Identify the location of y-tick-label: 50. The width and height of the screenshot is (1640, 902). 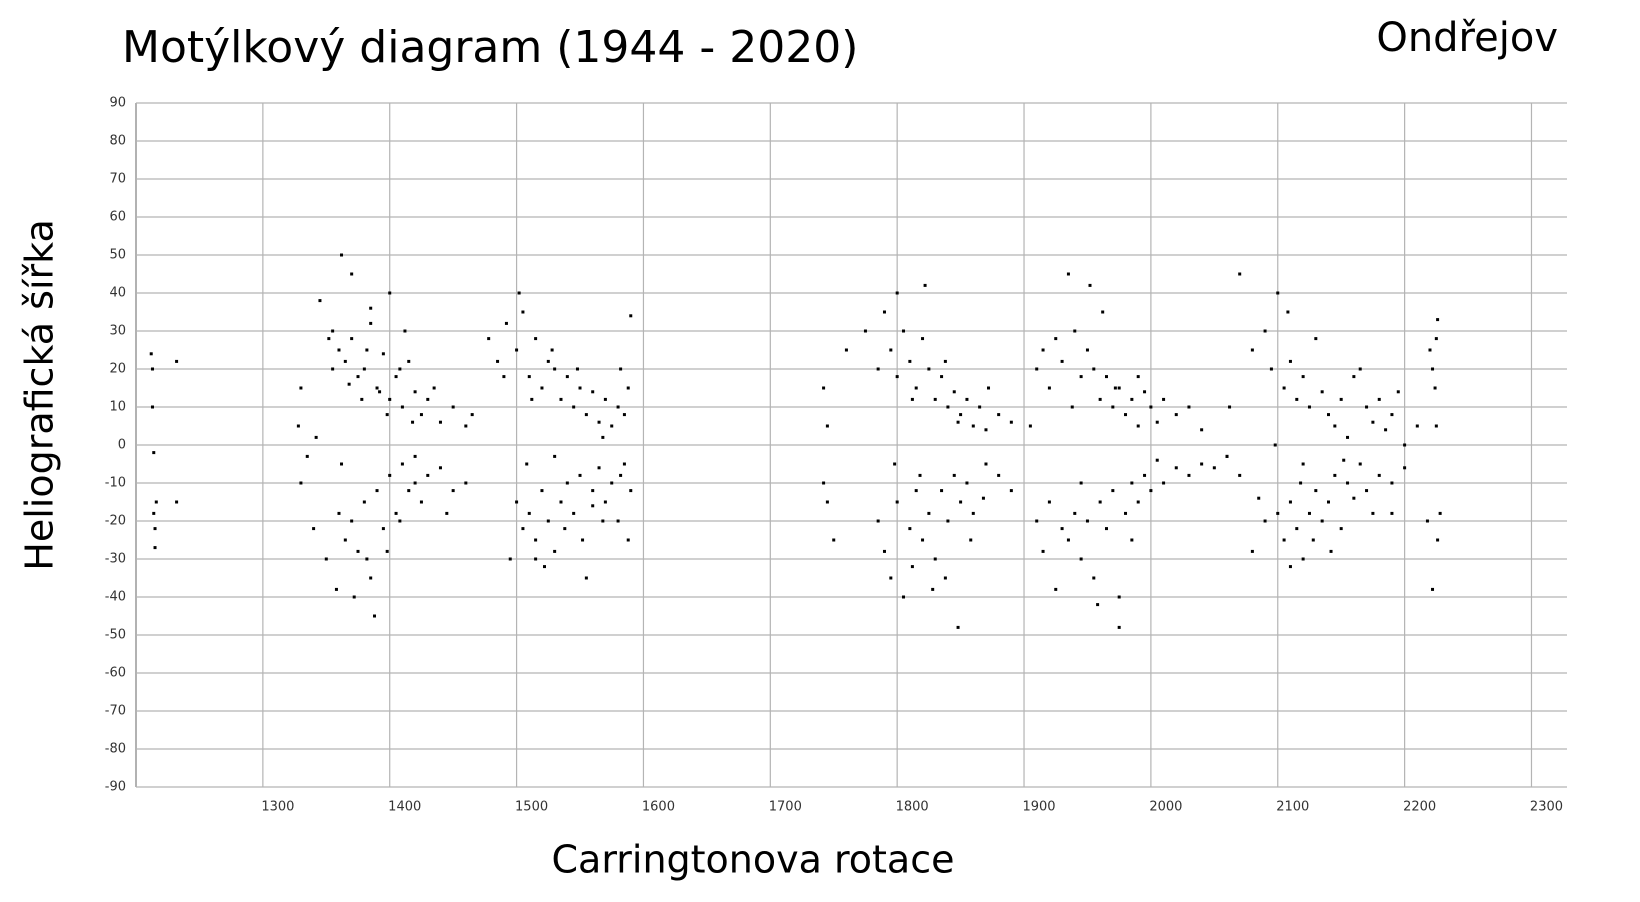
(117, 255).